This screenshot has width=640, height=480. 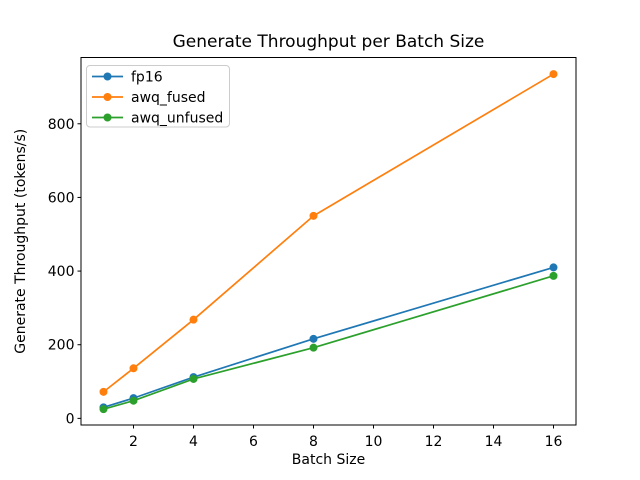 What do you see at coordinates (193, 378) in the screenshot?
I see `series-marker-awq_unfused-x4` at bounding box center [193, 378].